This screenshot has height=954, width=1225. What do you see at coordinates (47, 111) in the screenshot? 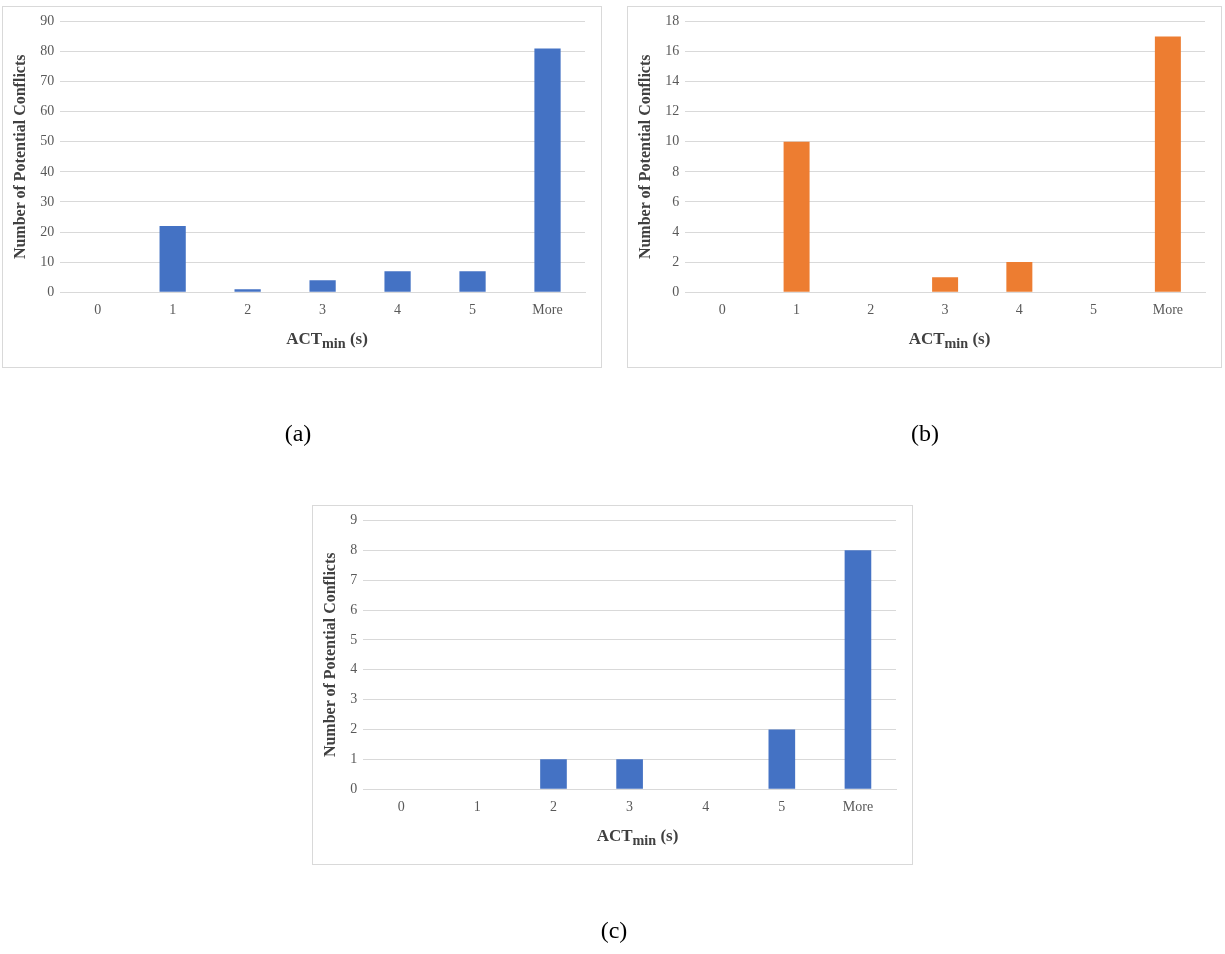
I see `y-tick-label: 60` at bounding box center [47, 111].